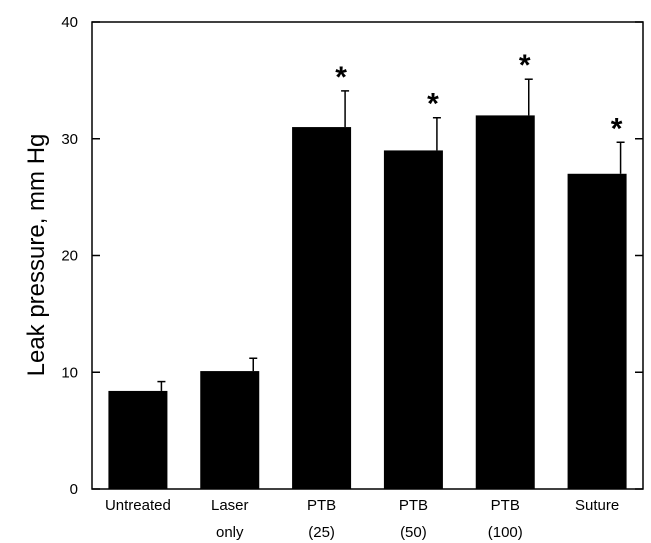 The width and height of the screenshot is (651, 543). I want to click on y-tick-label: 0, so click(74, 489).